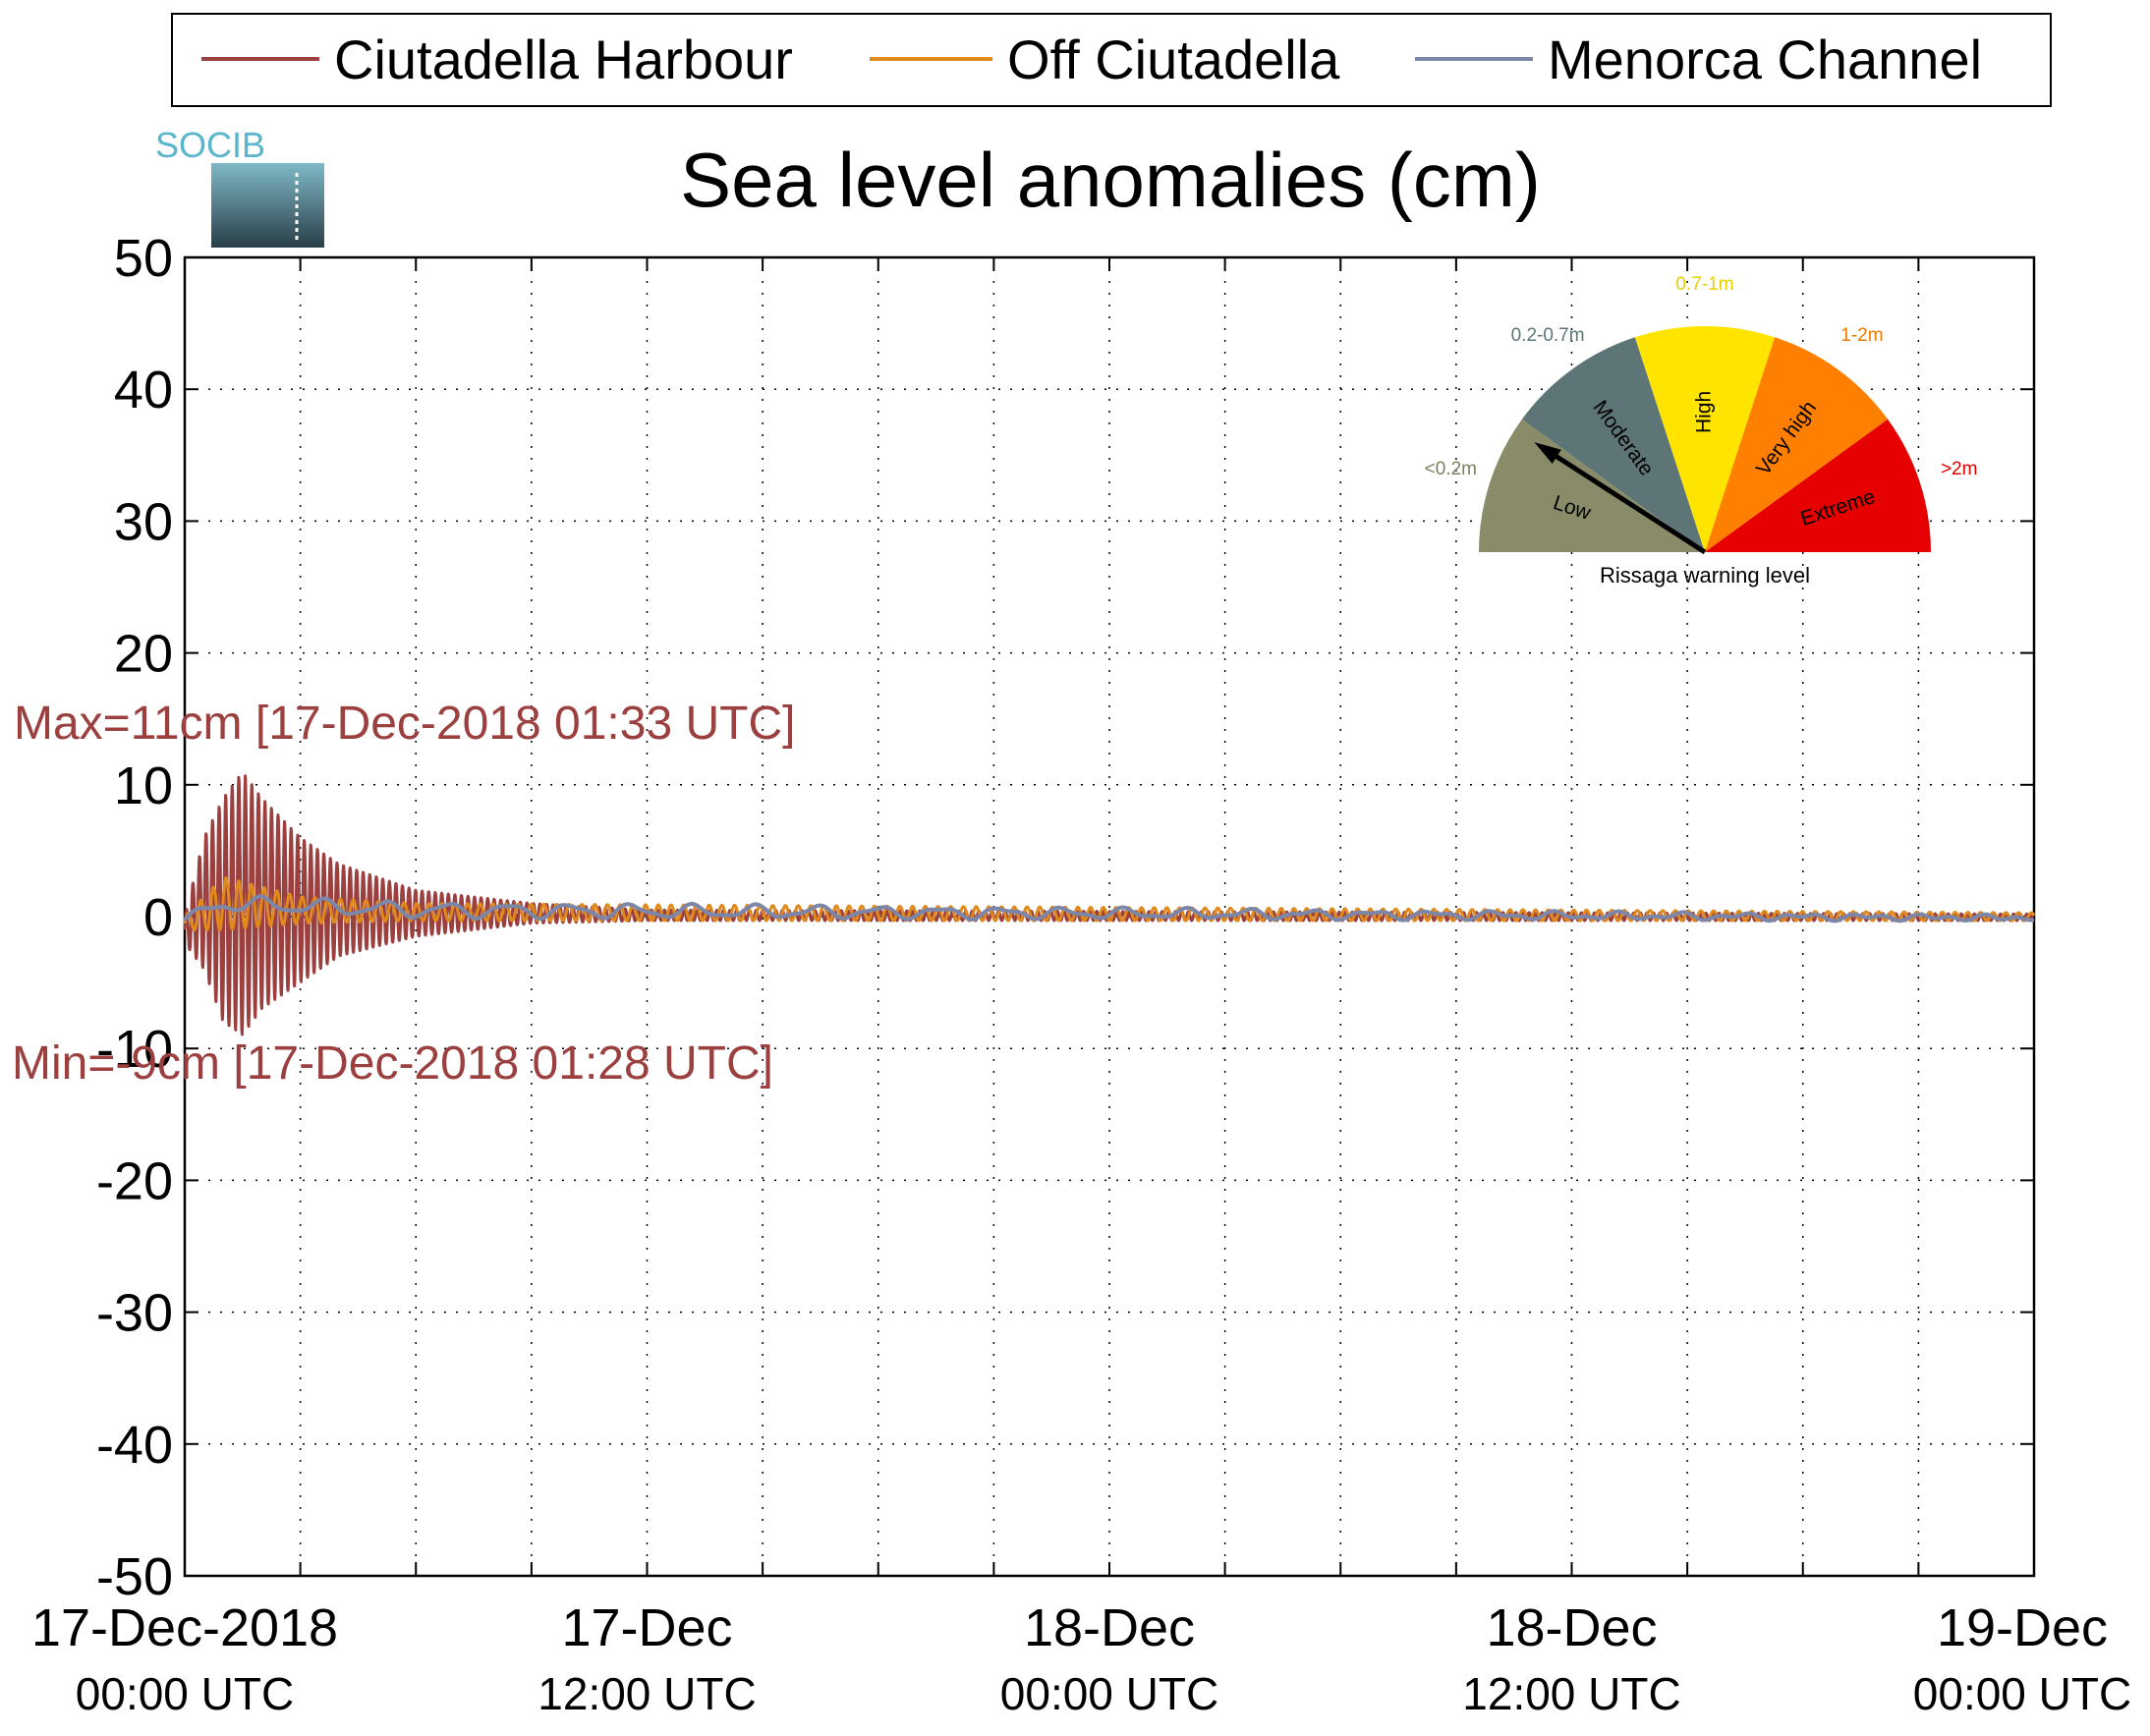  What do you see at coordinates (134, 1313) in the screenshot?
I see `y-tick-label: -30` at bounding box center [134, 1313].